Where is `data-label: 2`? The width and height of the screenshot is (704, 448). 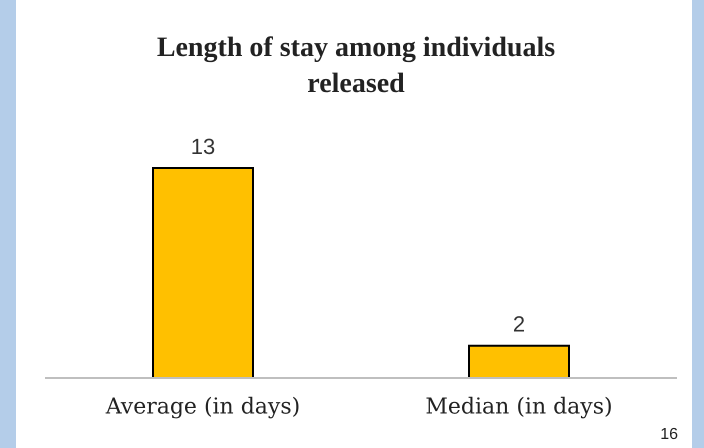 data-label: 2 is located at coordinates (519, 324).